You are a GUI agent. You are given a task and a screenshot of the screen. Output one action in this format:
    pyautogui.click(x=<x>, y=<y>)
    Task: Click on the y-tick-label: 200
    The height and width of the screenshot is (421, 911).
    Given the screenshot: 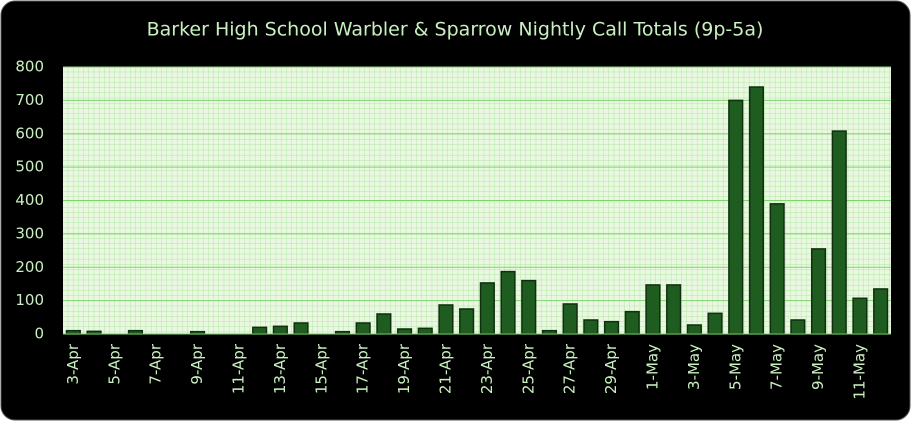 What is the action you would take?
    pyautogui.click(x=29, y=267)
    